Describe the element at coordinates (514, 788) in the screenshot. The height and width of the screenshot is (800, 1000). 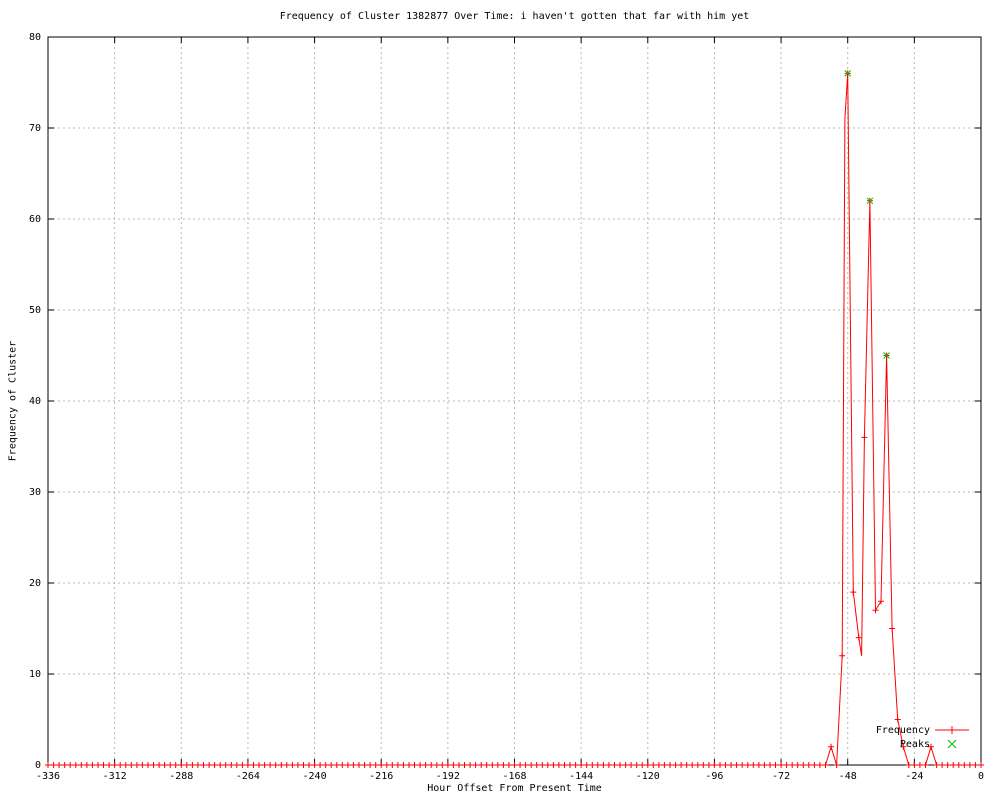
I see `x-axis-label: Hour Offset From Present Time` at that location.